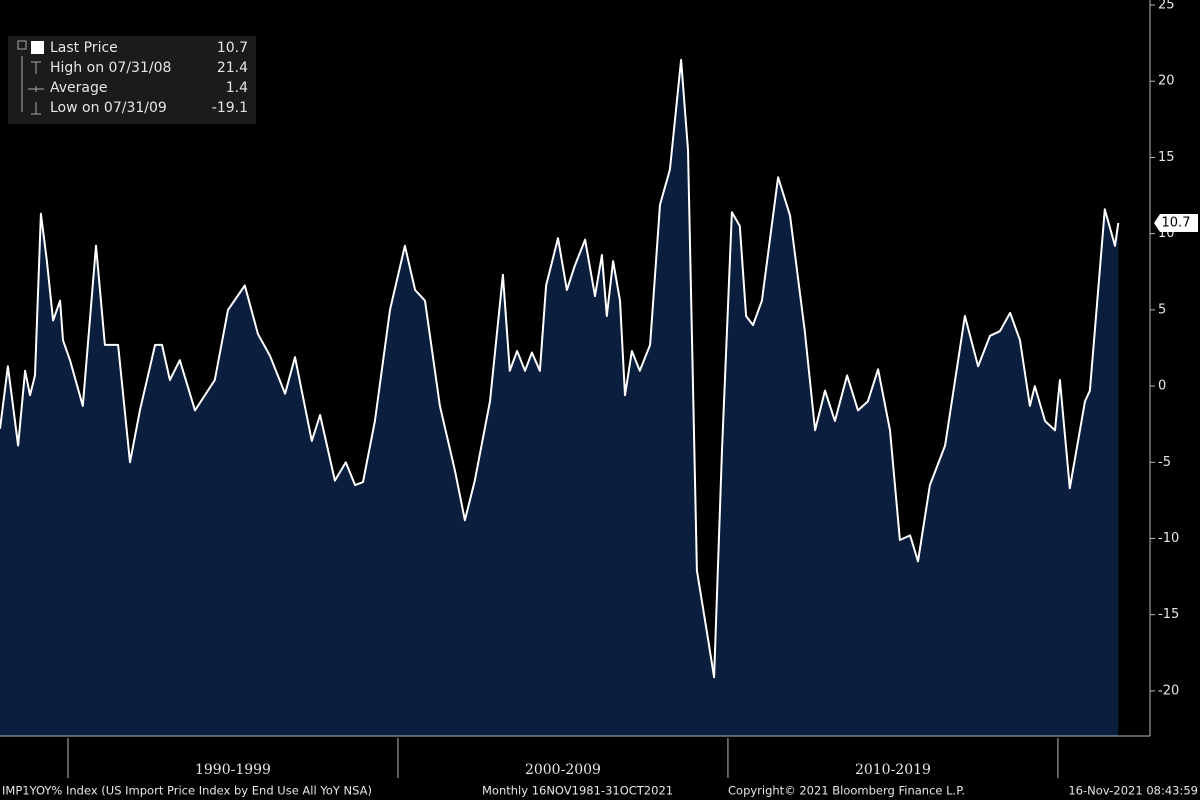  Describe the element at coordinates (563, 770) in the screenshot. I see `x-tick-label: 2000-2009` at that location.